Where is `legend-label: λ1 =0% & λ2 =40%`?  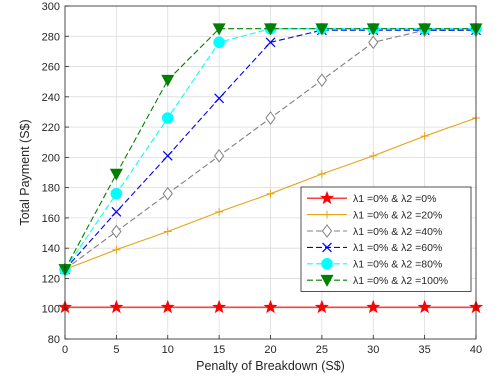
legend-label: λ1 =0% & λ2 =40% is located at coordinates (397, 232).